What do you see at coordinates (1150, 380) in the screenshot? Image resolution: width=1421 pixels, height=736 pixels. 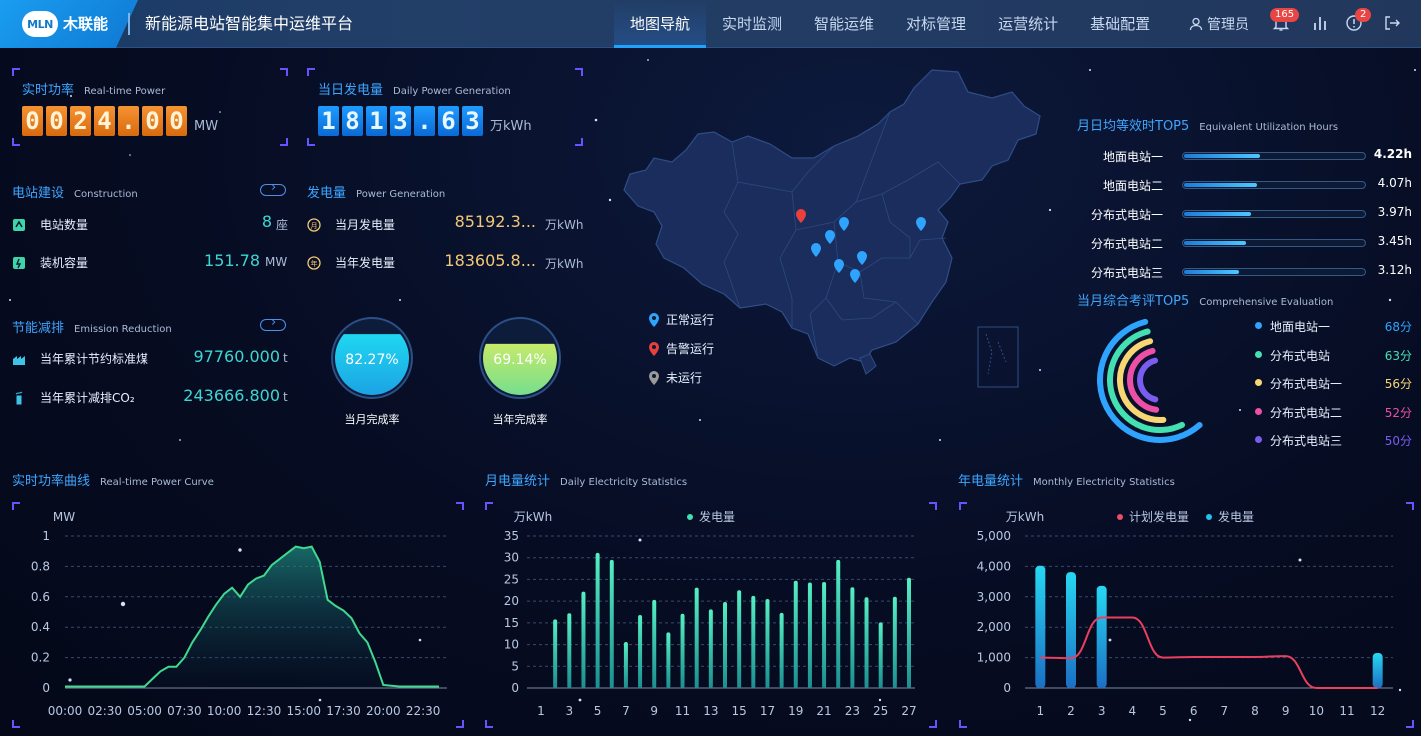 I see `evaluation-ring-chart` at bounding box center [1150, 380].